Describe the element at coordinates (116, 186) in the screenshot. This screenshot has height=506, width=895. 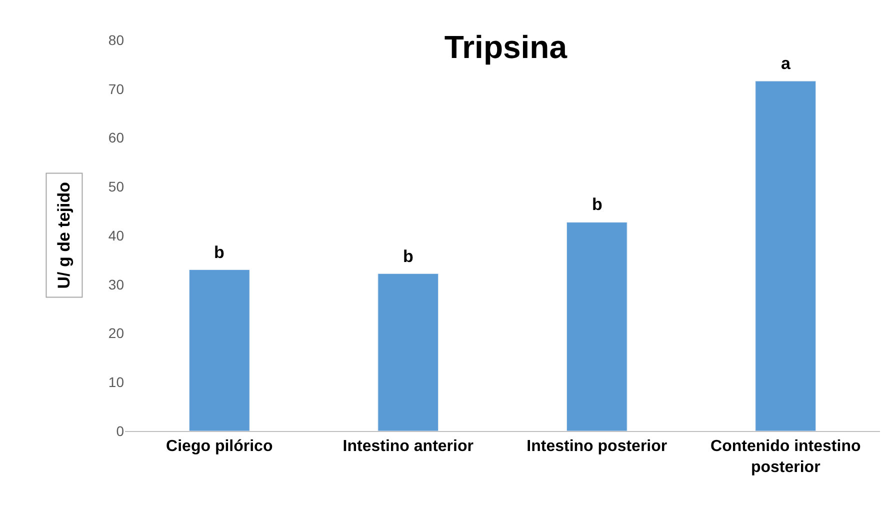
I see `y-tick-label: 50` at that location.